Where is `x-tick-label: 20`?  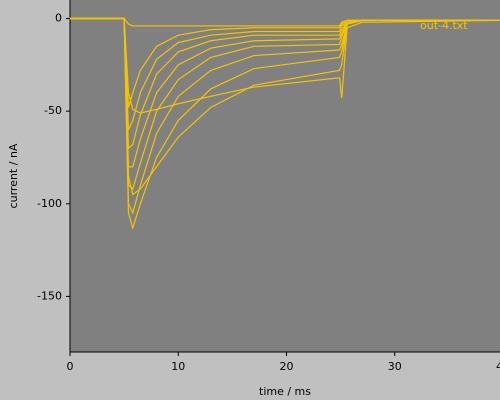
x-tick-label: 20 is located at coordinates (287, 366).